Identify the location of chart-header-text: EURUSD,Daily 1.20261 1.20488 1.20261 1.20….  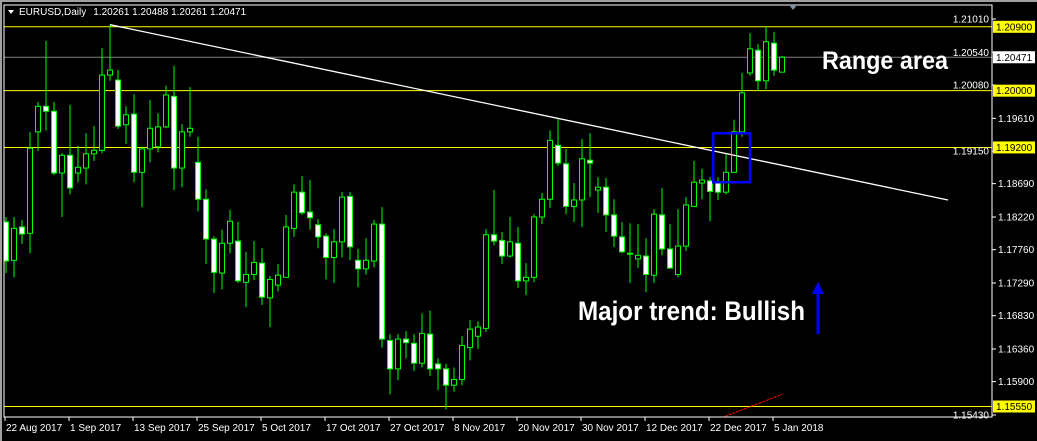
(133, 12).